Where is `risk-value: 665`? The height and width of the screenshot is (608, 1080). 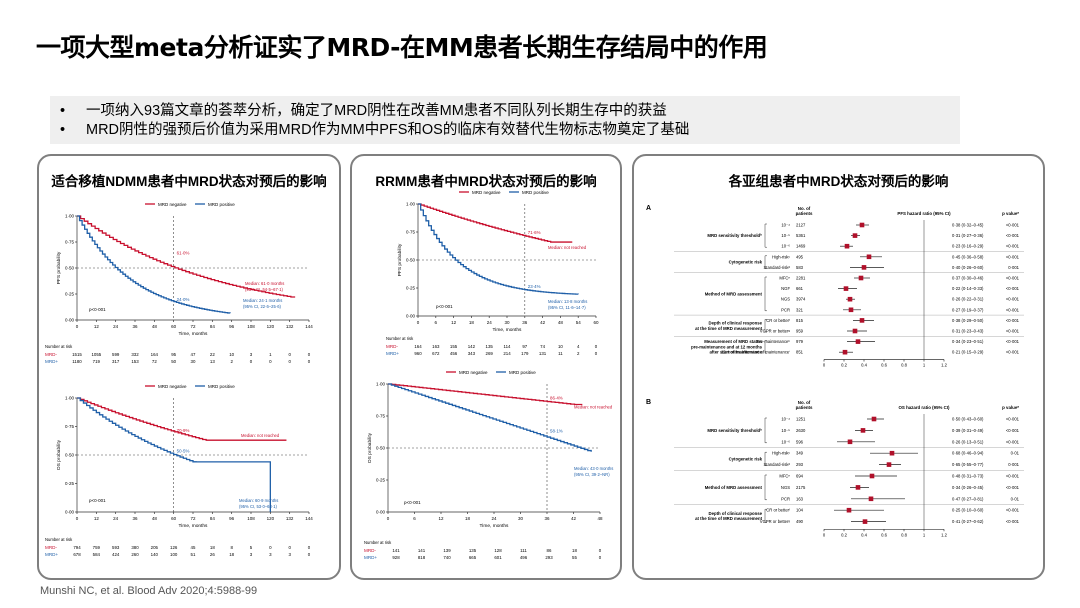 risk-value: 665 is located at coordinates (473, 557).